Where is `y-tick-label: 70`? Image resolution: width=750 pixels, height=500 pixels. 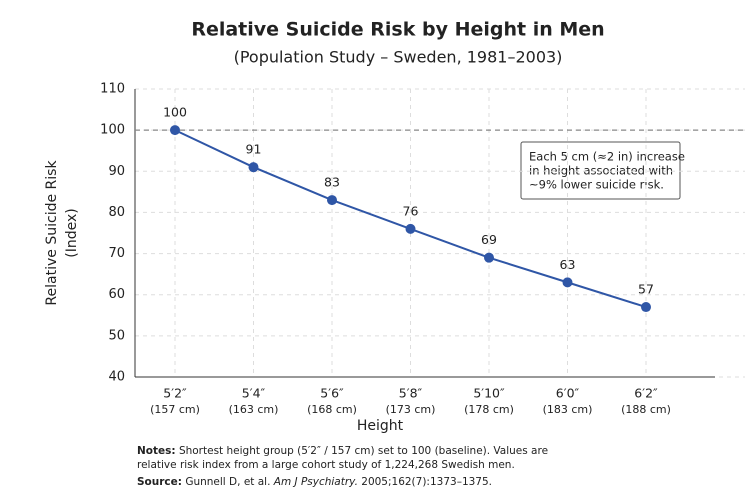
y-tick-label: 70 is located at coordinates (116, 253).